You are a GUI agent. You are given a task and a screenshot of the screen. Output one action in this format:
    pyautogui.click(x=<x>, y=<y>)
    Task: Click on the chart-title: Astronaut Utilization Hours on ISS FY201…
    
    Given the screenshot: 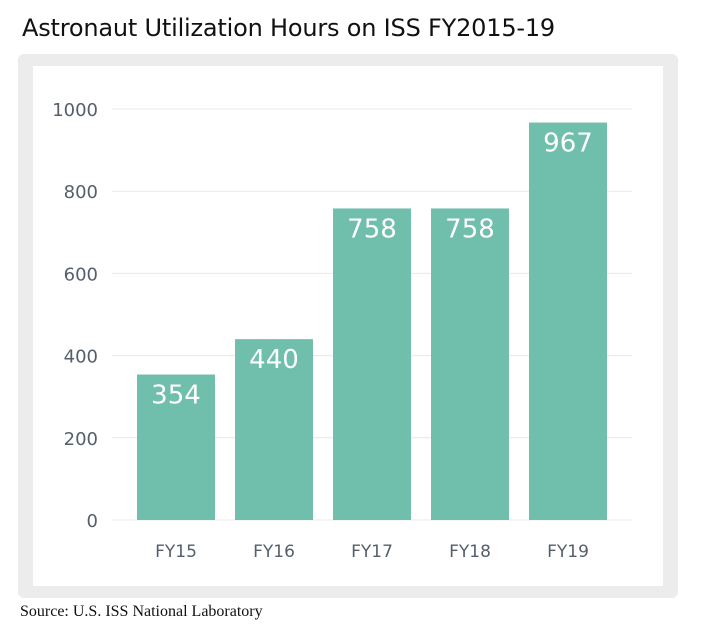 What is the action you would take?
    pyautogui.click(x=288, y=28)
    